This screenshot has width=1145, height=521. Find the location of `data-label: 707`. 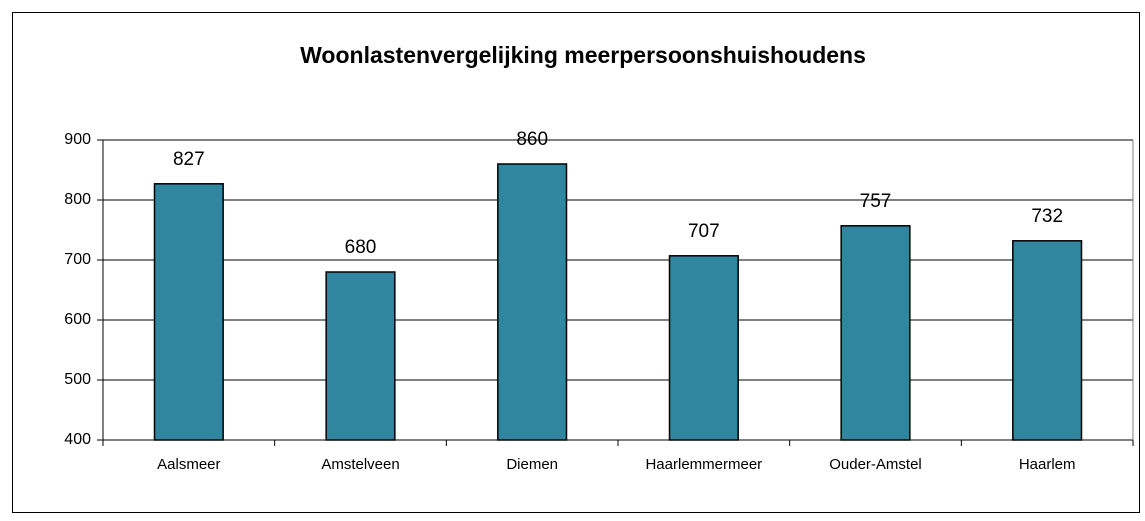

data-label: 707 is located at coordinates (704, 231).